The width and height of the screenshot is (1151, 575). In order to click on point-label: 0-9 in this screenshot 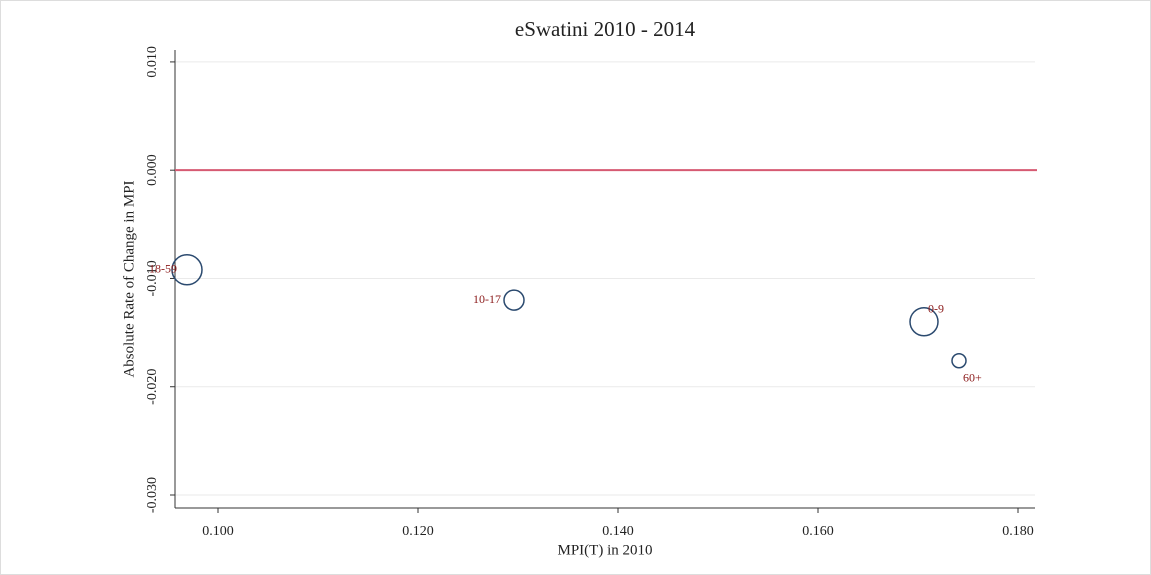, I will do `click(936, 309)`.